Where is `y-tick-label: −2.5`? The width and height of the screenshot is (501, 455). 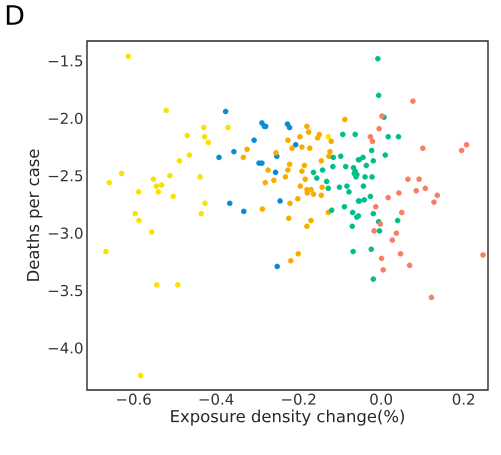 y-tick-label: −2.5 is located at coordinates (65, 176).